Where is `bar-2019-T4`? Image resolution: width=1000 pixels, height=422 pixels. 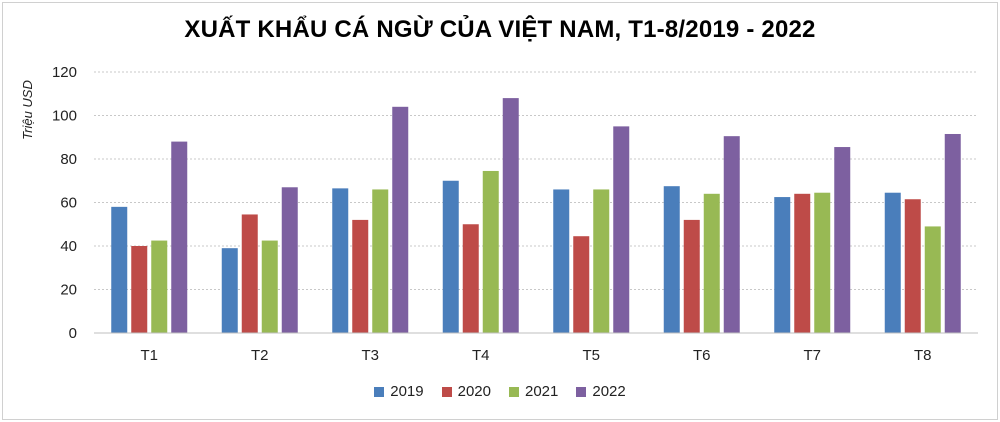 bar-2019-T4 is located at coordinates (450, 256).